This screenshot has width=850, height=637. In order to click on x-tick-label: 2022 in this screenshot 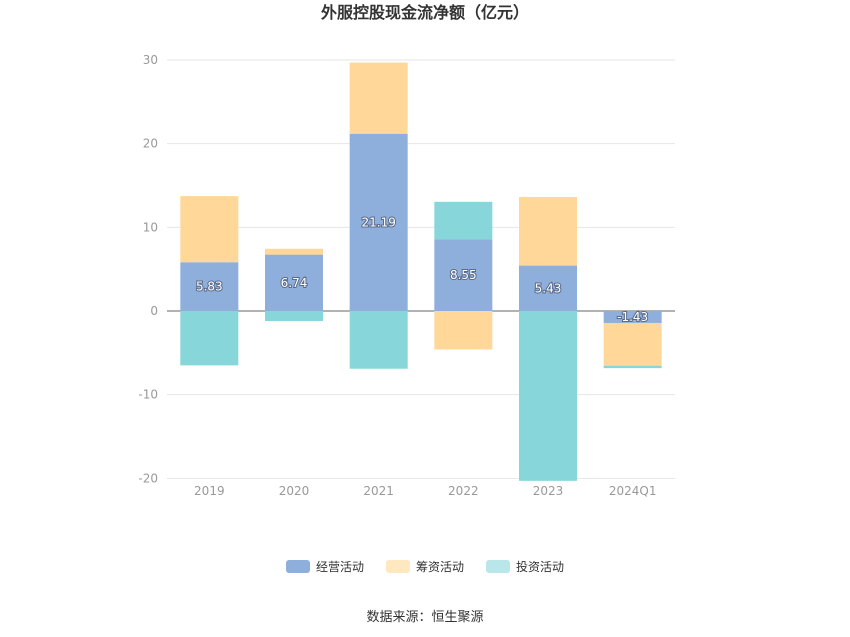, I will do `click(463, 491)`.